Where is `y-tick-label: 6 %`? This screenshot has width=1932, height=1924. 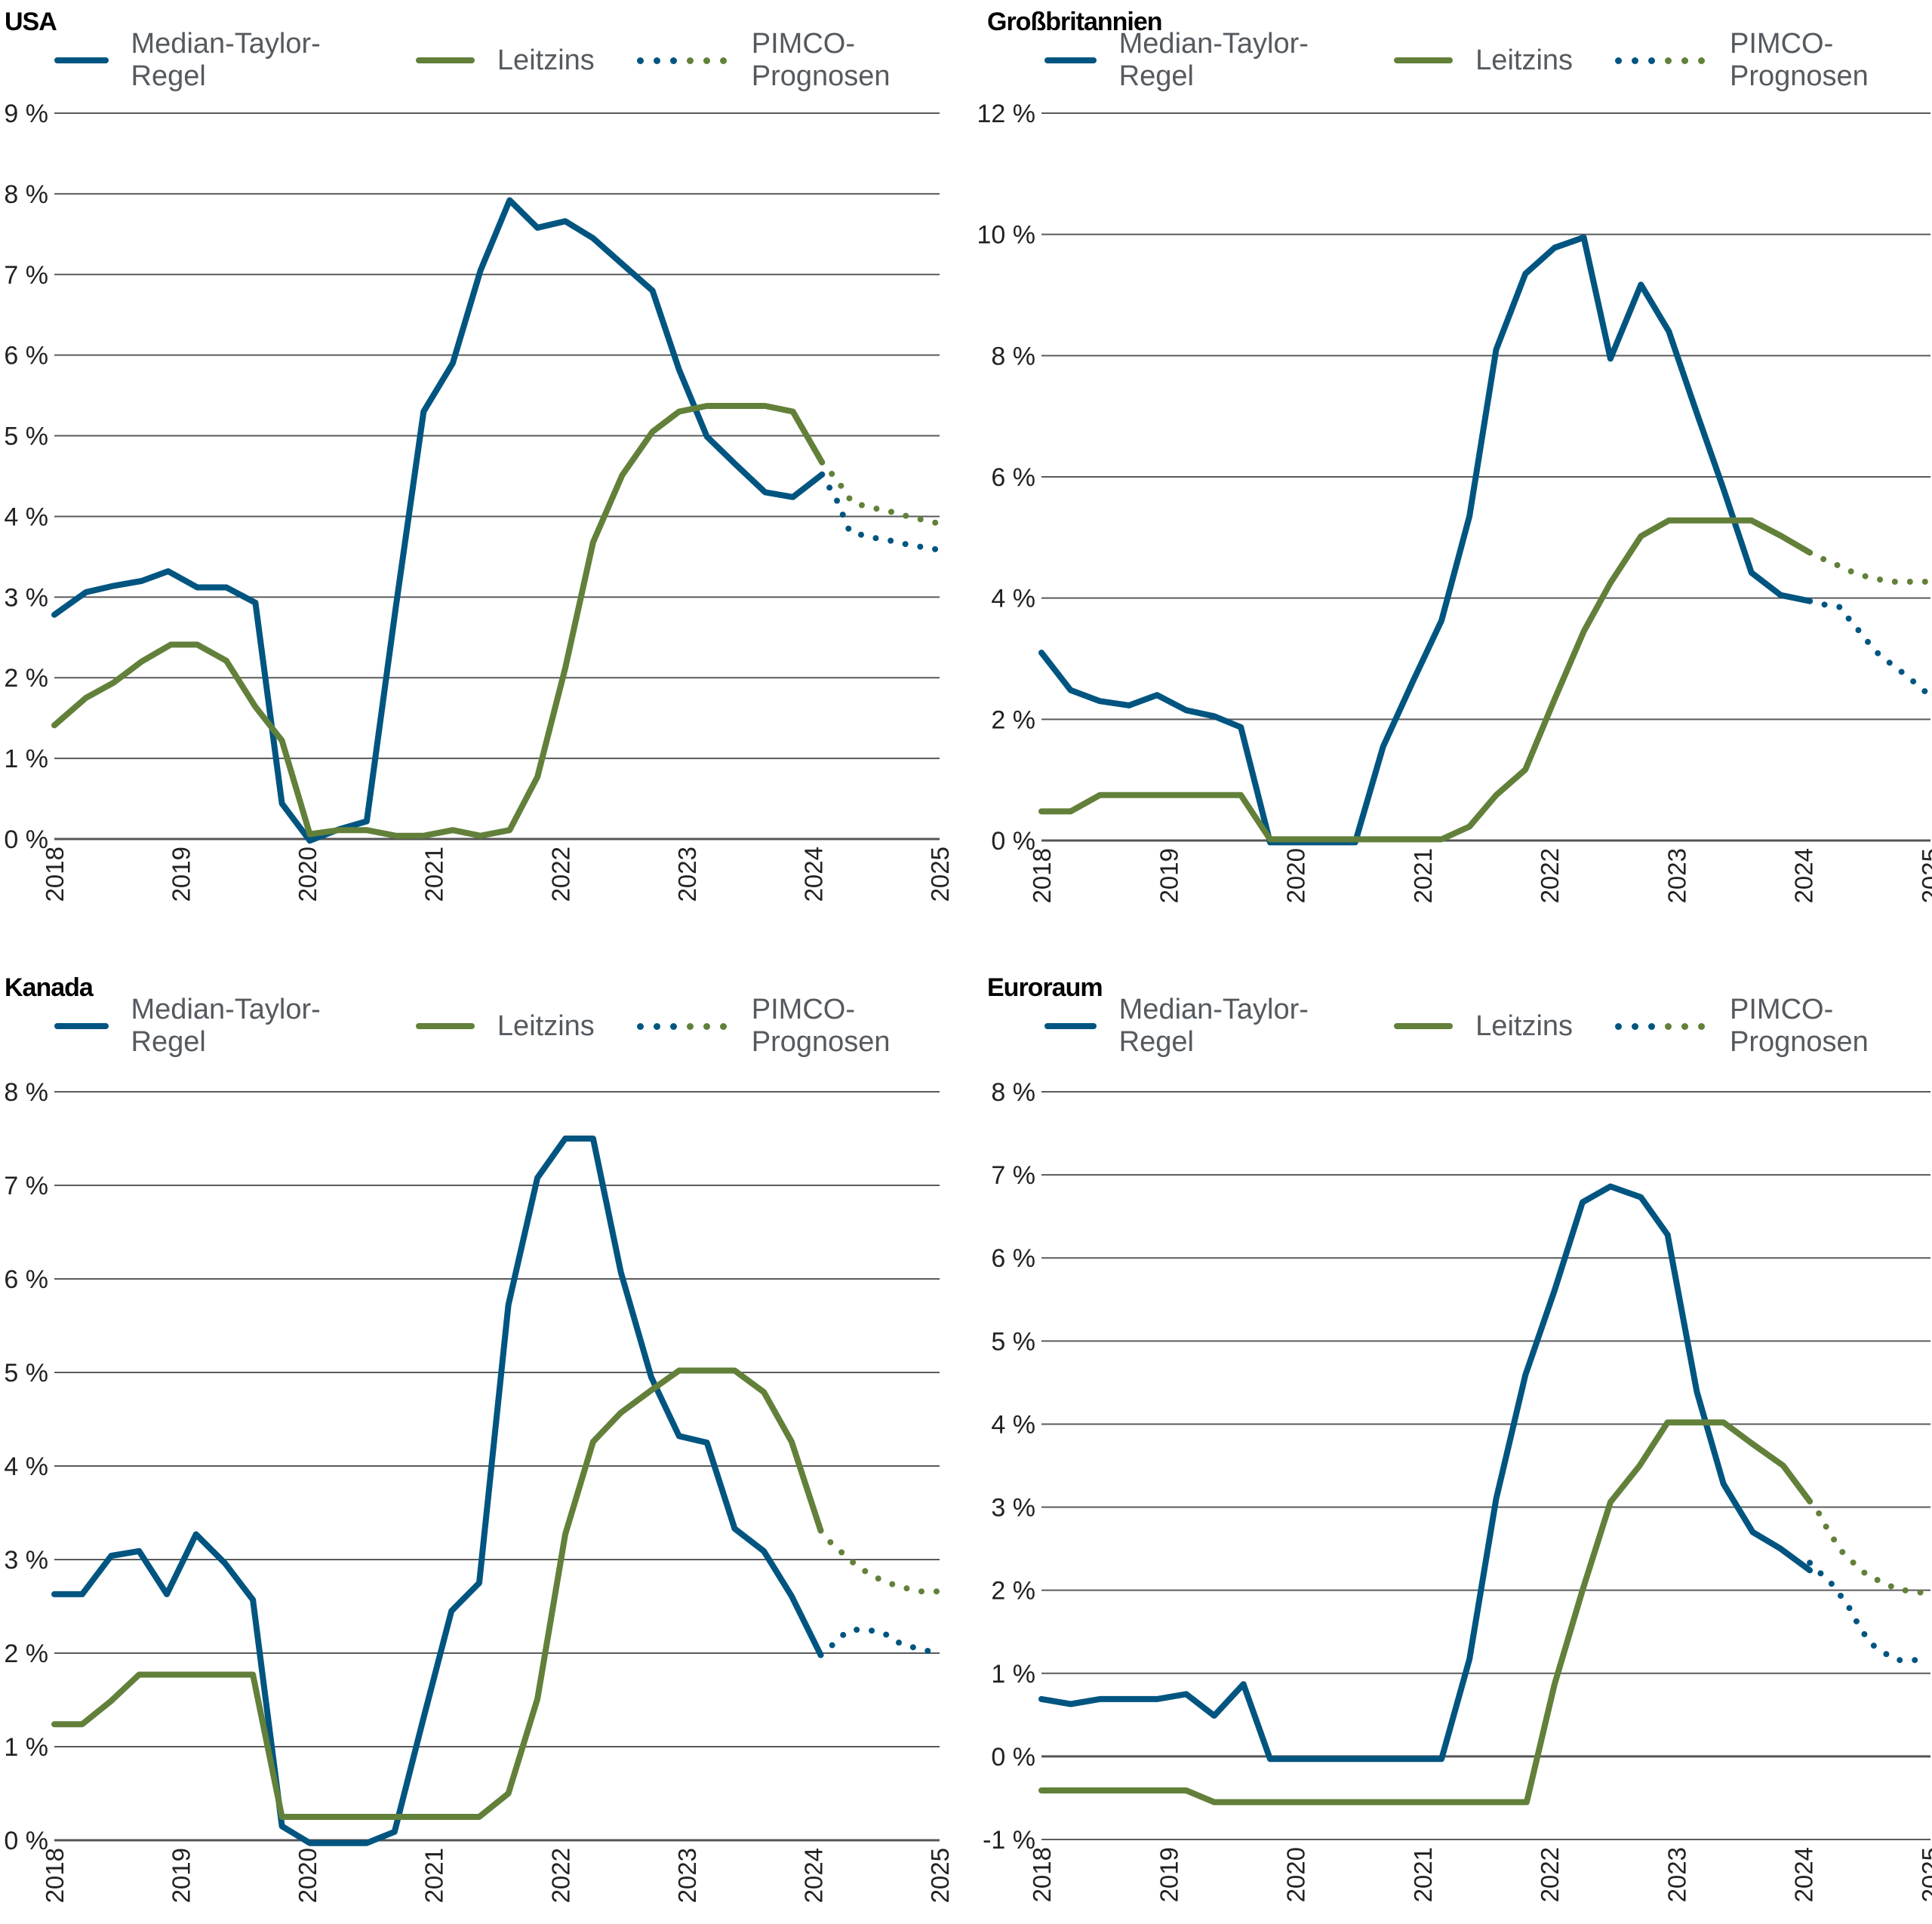
y-tick-label: 6 % is located at coordinates (26, 1279).